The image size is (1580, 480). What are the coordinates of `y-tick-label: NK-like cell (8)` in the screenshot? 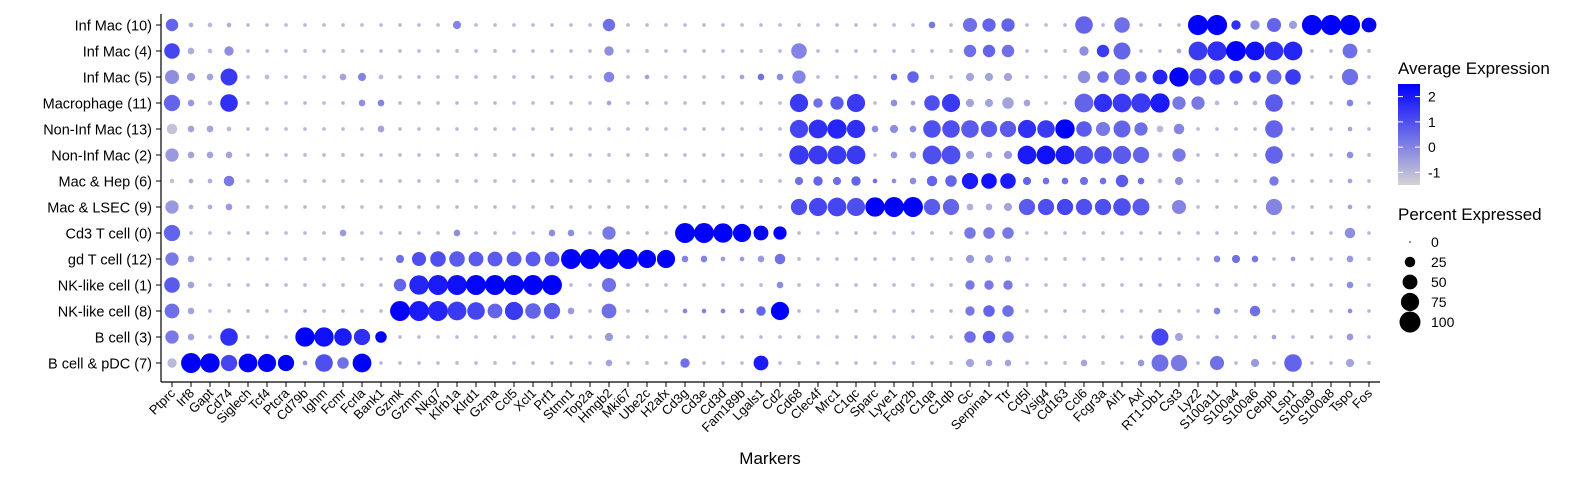 It's located at (105, 313).